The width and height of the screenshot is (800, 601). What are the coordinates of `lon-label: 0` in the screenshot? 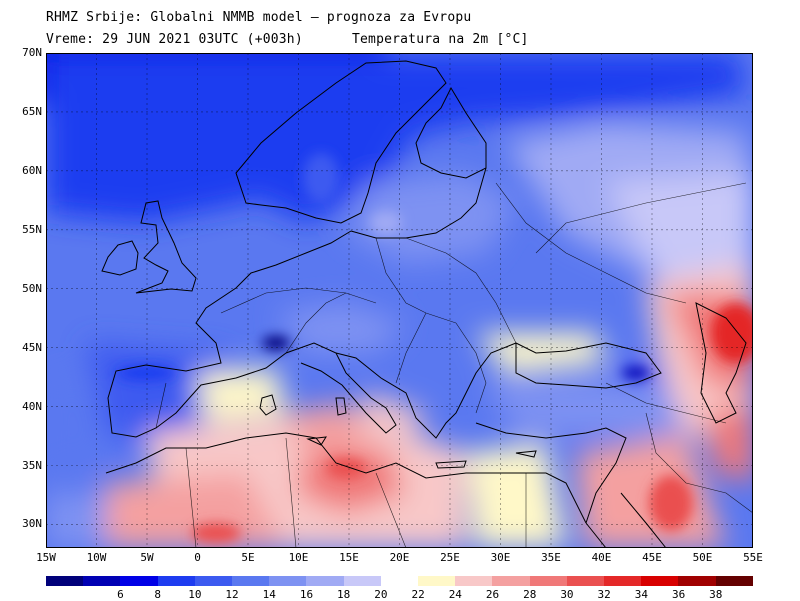 It's located at (197, 557).